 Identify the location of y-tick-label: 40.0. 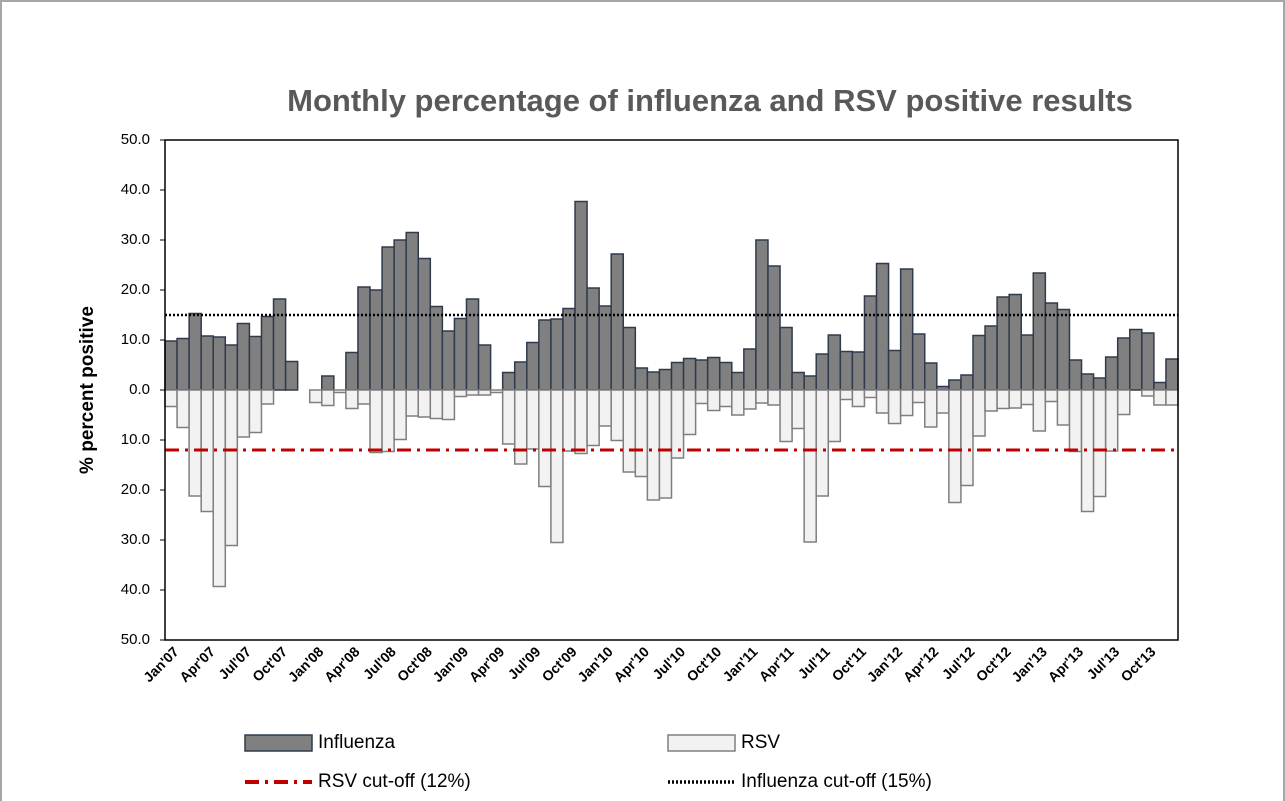
(135, 589).